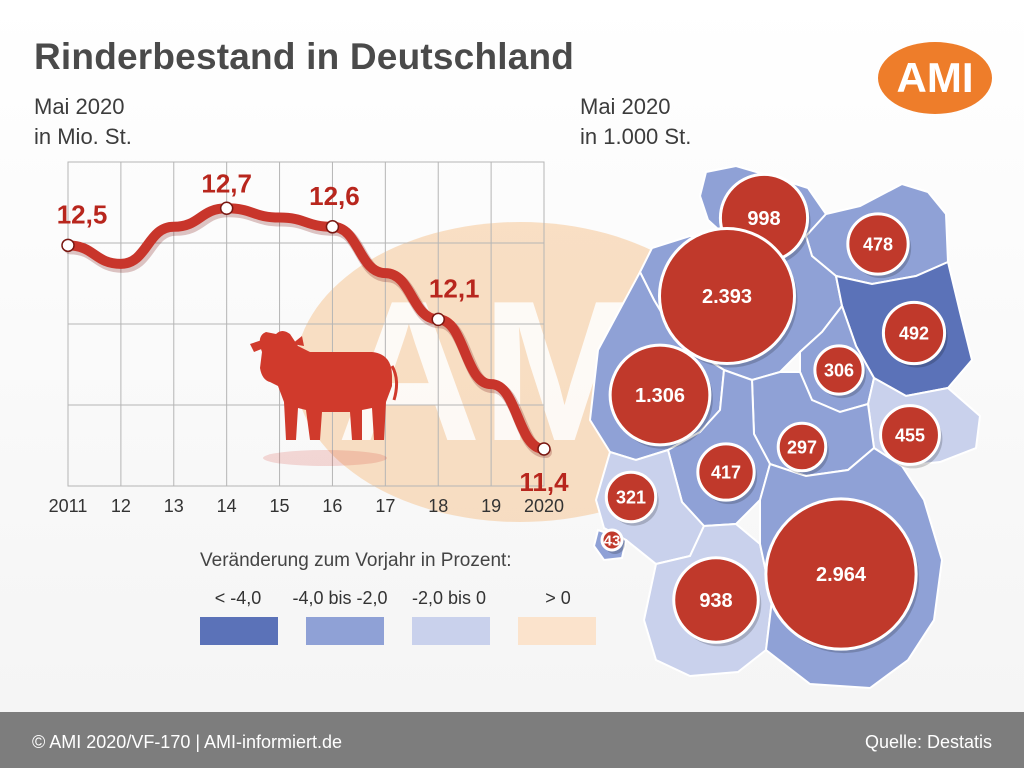 The height and width of the screenshot is (768, 1024). I want to click on bubble-label: 455, so click(910, 435).